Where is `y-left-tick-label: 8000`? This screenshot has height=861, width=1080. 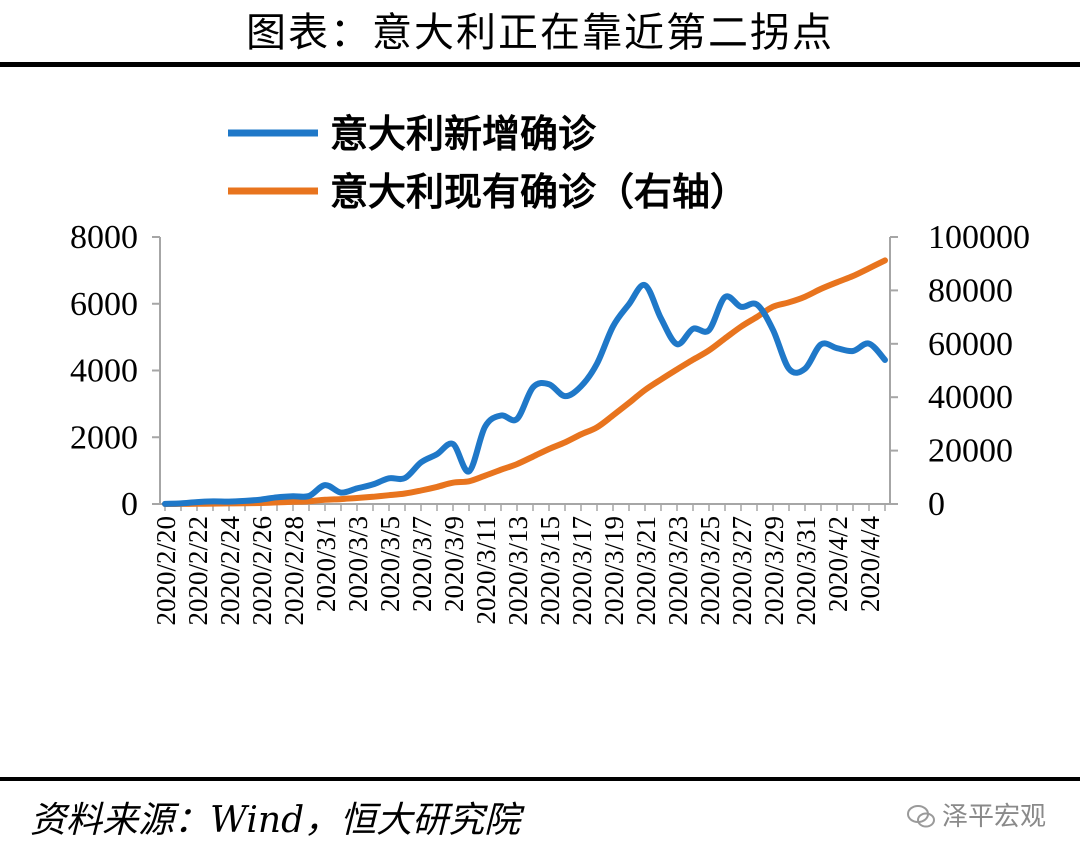
y-left-tick-label: 8000 is located at coordinates (104, 237).